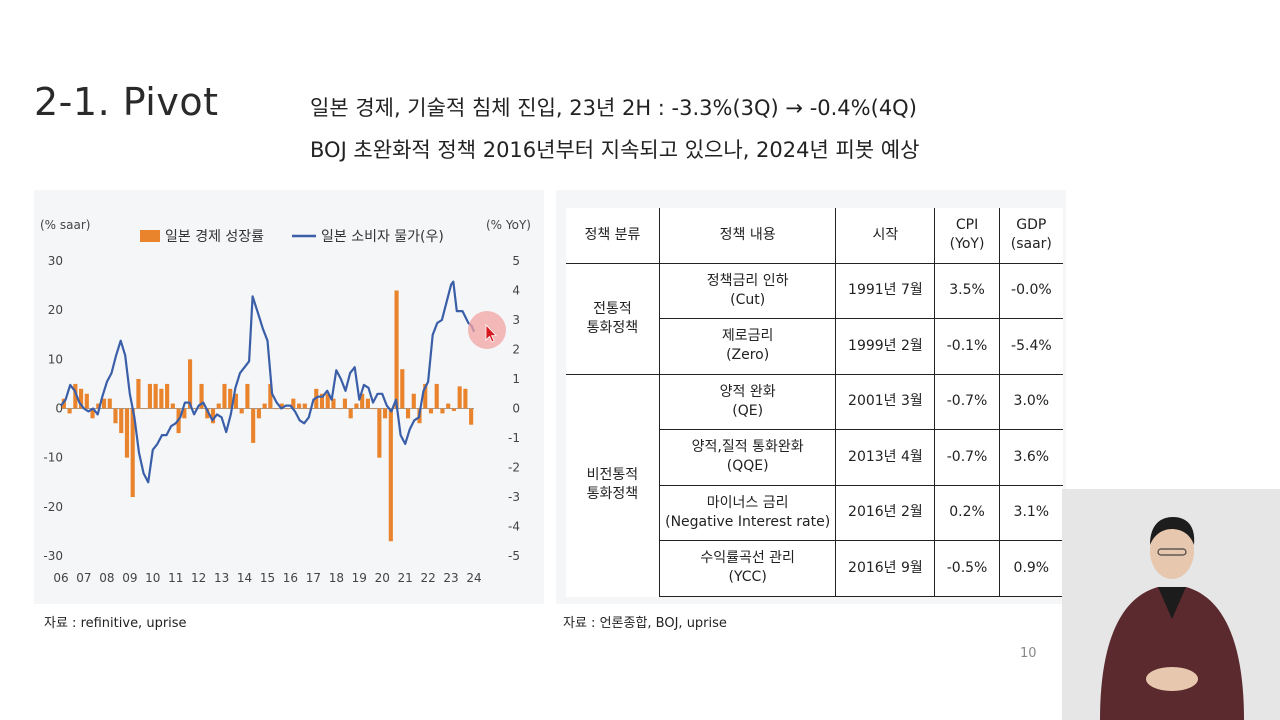 The height and width of the screenshot is (720, 1280). Describe the element at coordinates (115, 623) in the screenshot. I see `chart-source: 자료 : refinitive, uprise` at that location.